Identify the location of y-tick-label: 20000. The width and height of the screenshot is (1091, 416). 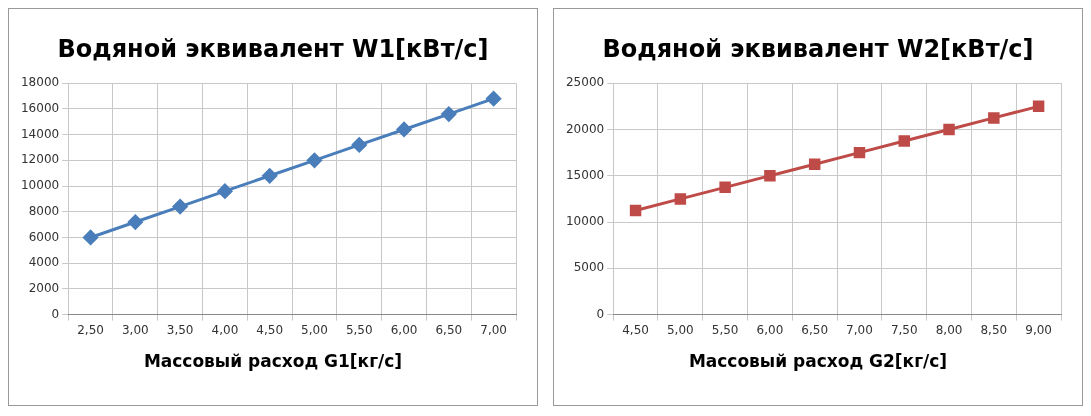
(585, 128).